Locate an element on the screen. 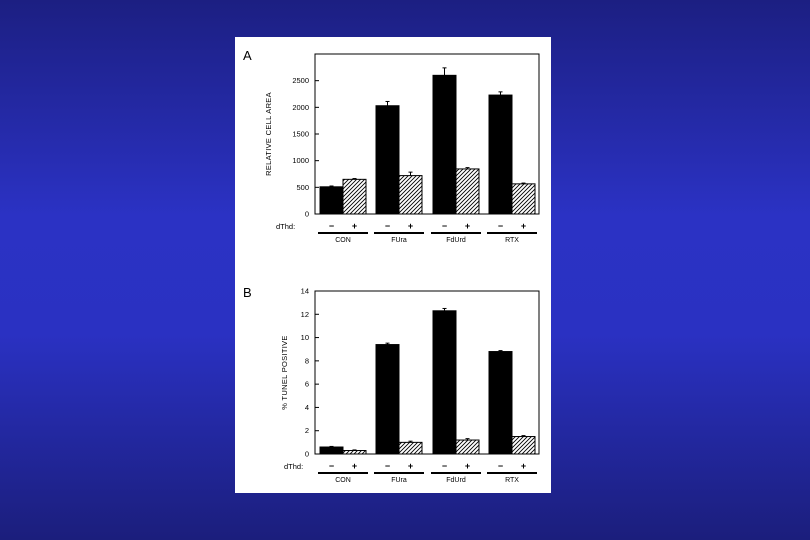 Image resolution: width=810 pixels, height=540 pixels. group-line-a-rtx is located at coordinates (512, 233).